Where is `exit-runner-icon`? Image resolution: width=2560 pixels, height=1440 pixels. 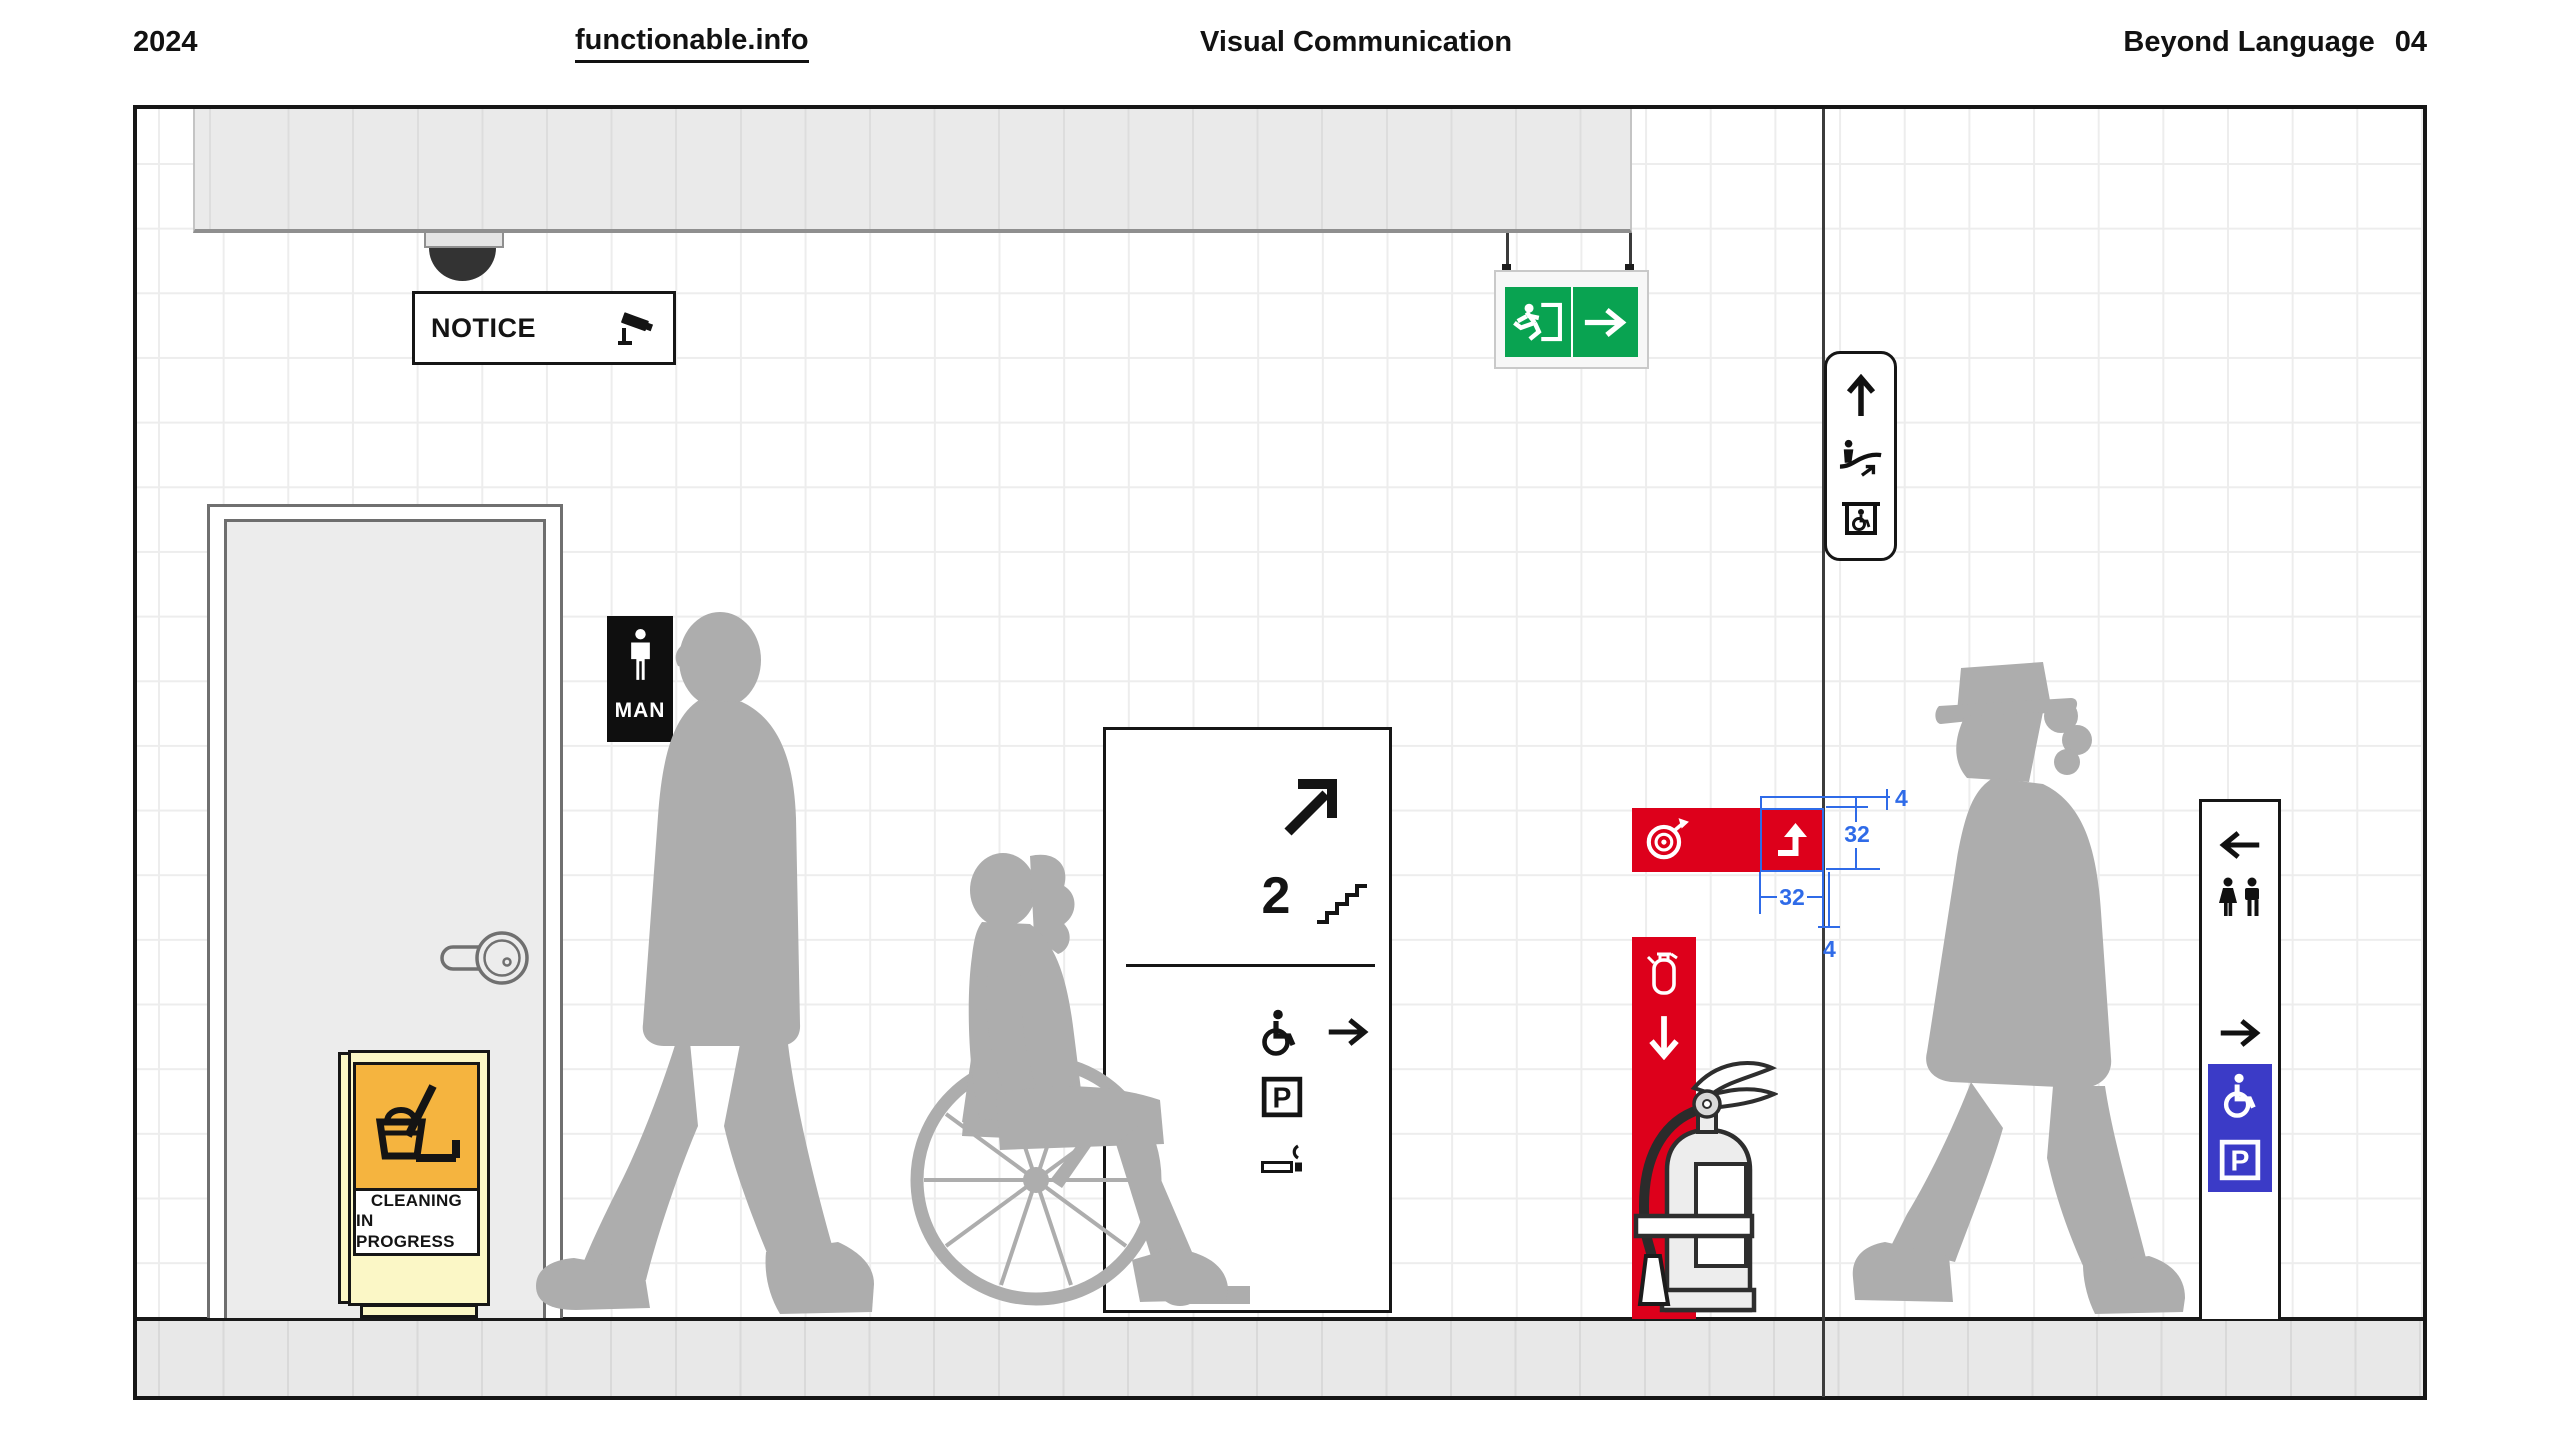
exit-runner-icon is located at coordinates (1537, 322).